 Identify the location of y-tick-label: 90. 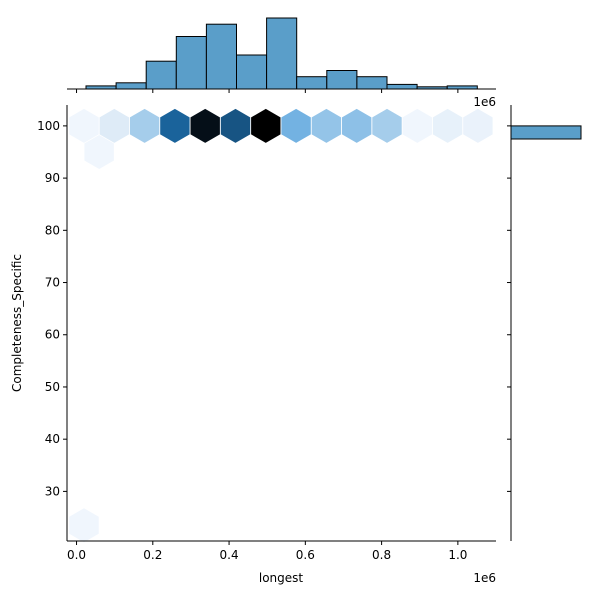
(52, 178).